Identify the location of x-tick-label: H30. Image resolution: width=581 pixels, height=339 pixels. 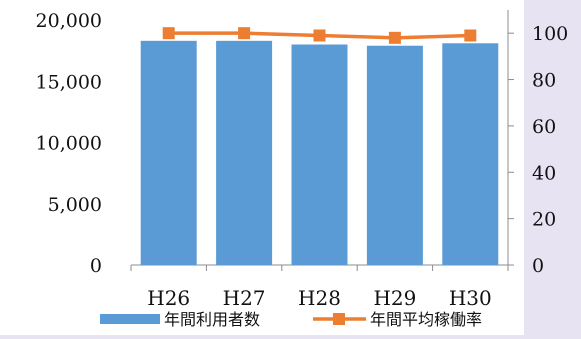
(470, 298).